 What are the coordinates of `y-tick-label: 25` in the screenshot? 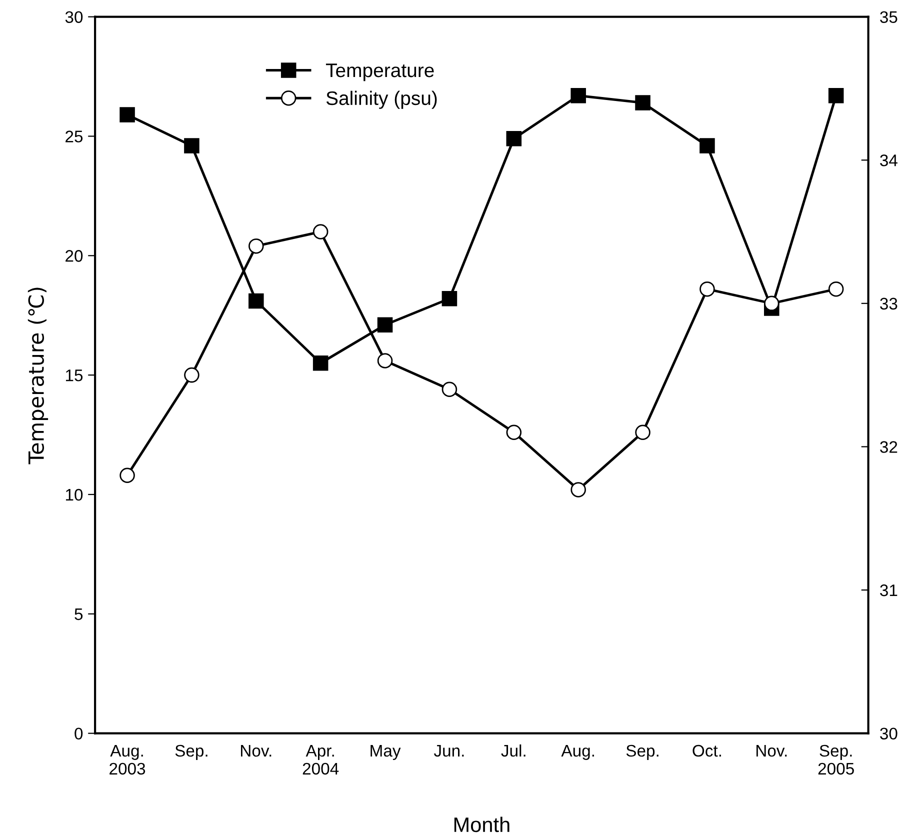 It's located at (74, 136).